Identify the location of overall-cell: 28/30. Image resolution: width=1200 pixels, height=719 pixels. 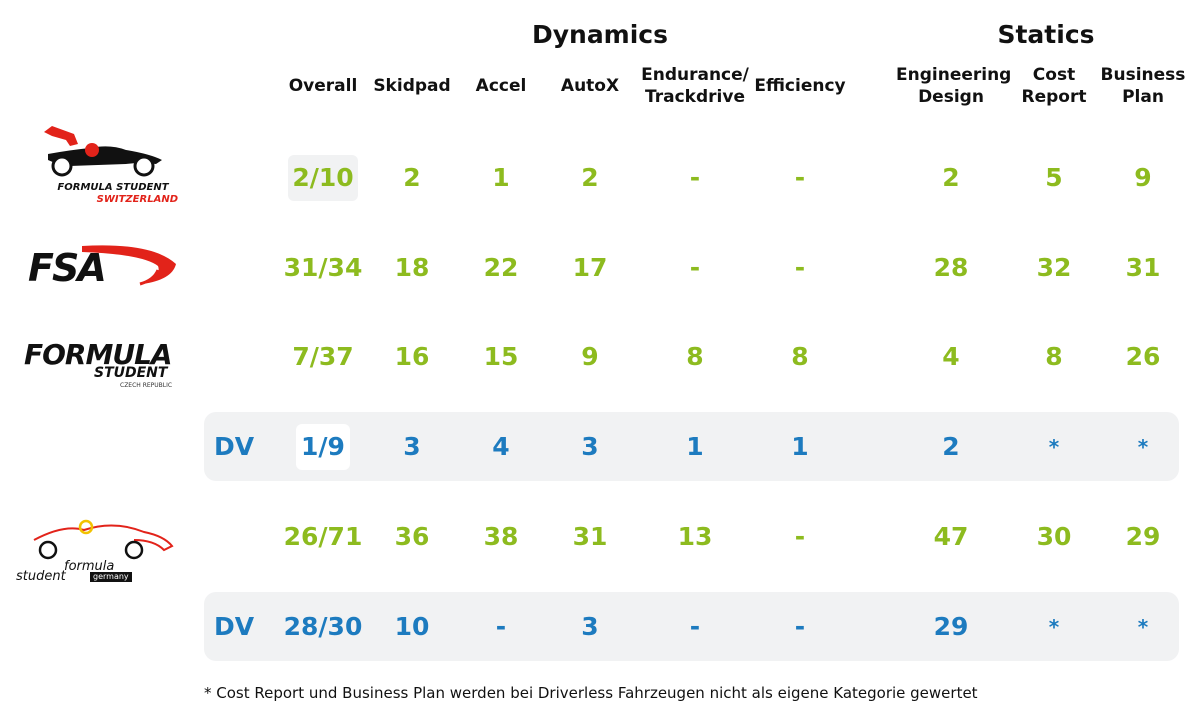
(323, 626).